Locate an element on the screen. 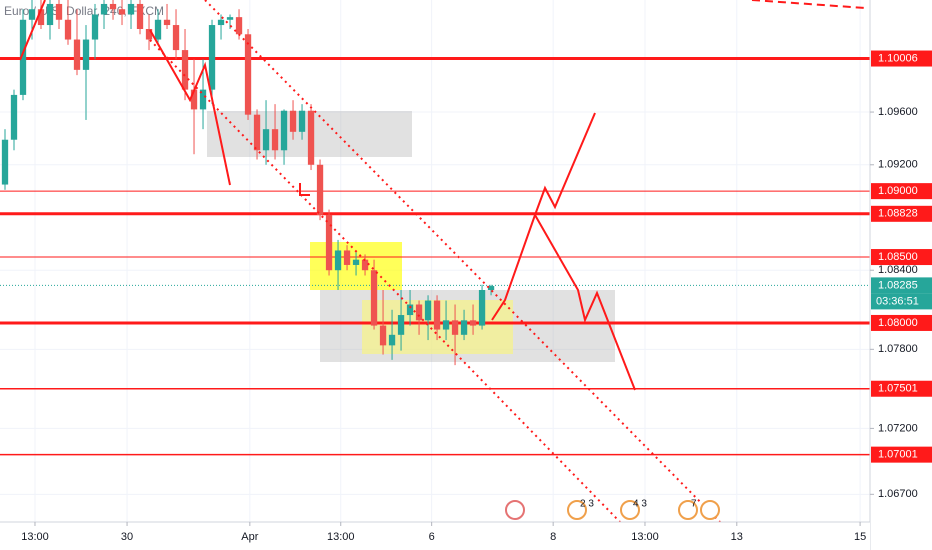 This screenshot has height=550, width=932. countdown-label: 03:36:51 is located at coordinates (897, 301).